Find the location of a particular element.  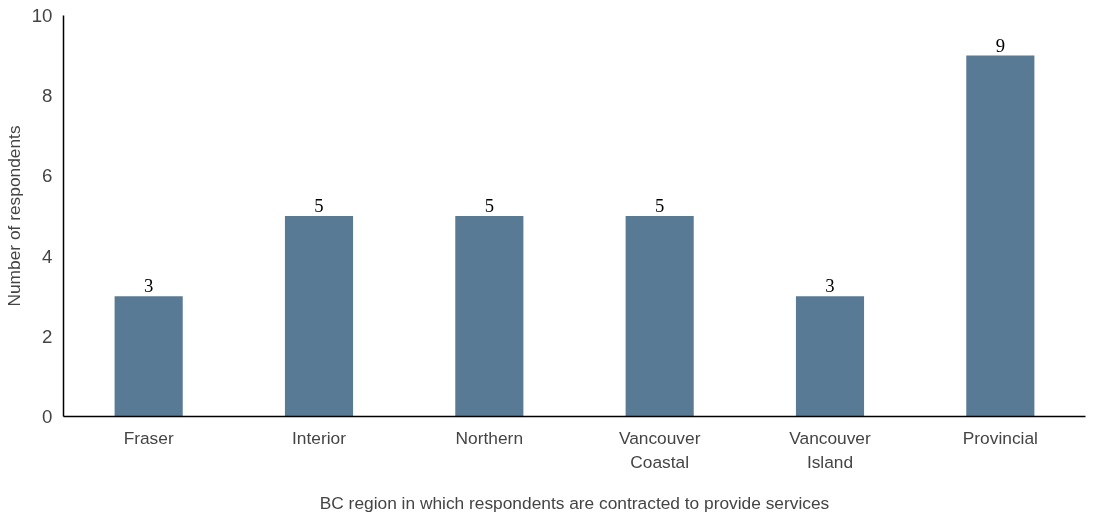

x-tick-label: Vancouver Coastal is located at coordinates (659, 449).